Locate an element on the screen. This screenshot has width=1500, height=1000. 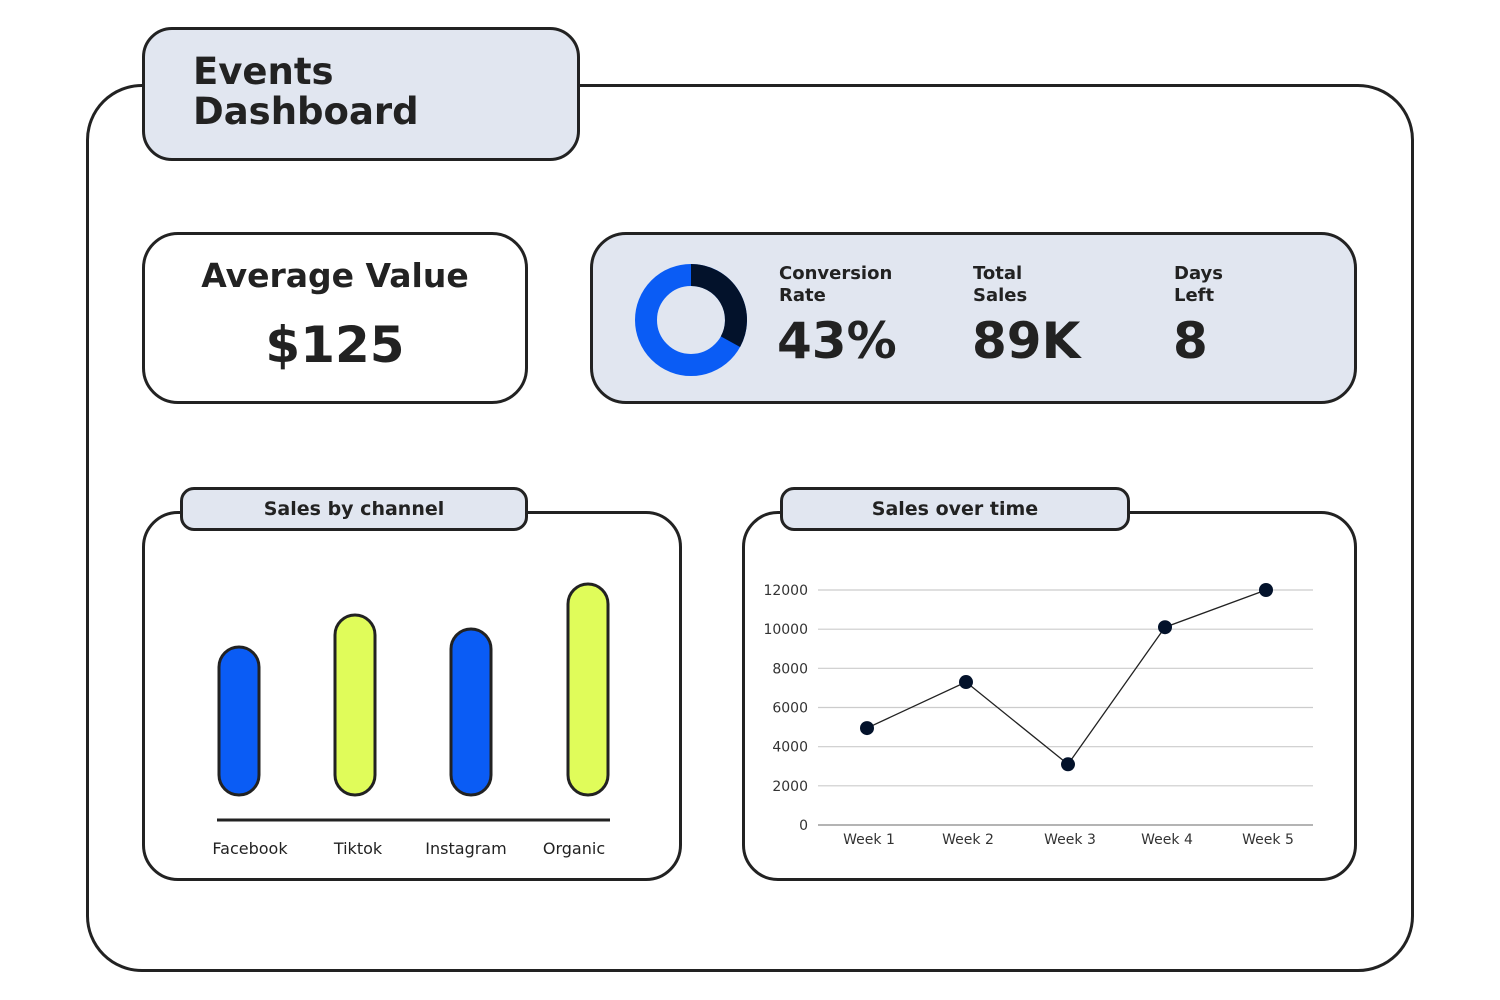
kpi-label-days-left: Days Left is located at coordinates (1198, 284).